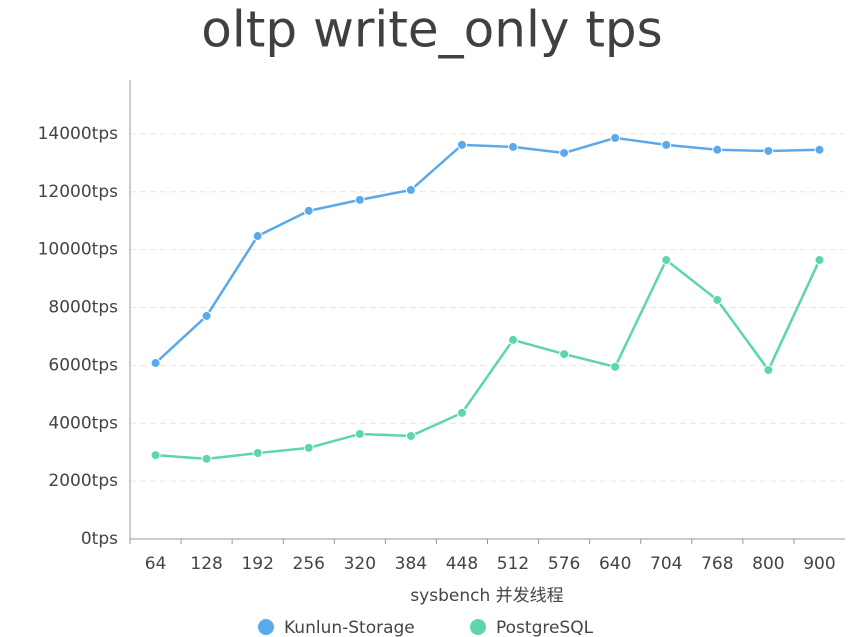 This screenshot has width=865, height=637. I want to click on x-tick-label: 64, so click(156, 564).